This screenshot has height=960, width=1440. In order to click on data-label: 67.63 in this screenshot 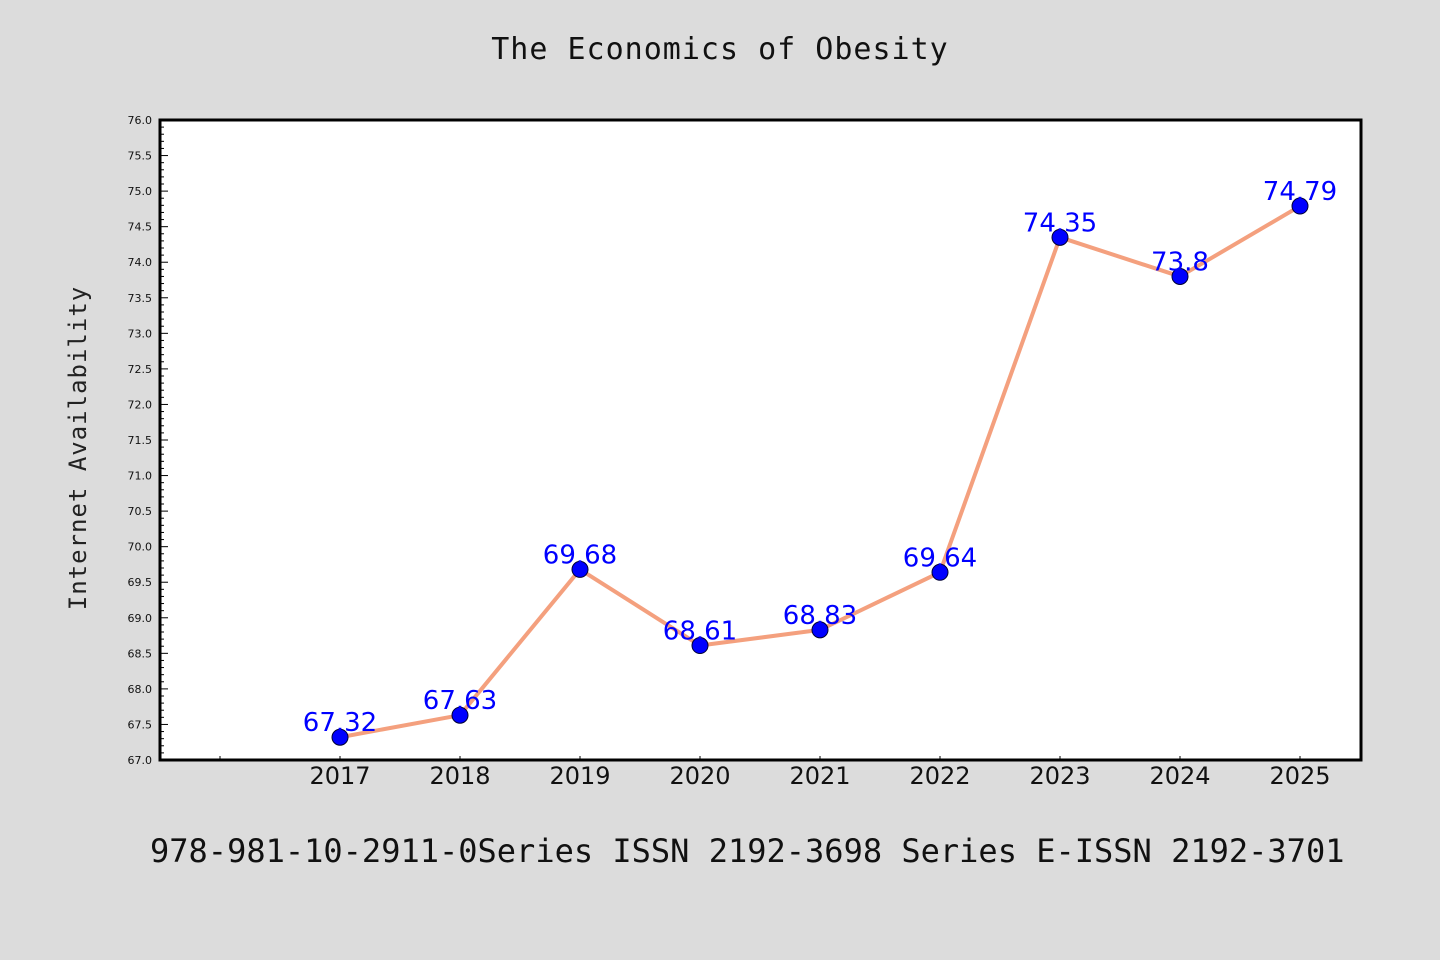, I will do `click(460, 701)`.